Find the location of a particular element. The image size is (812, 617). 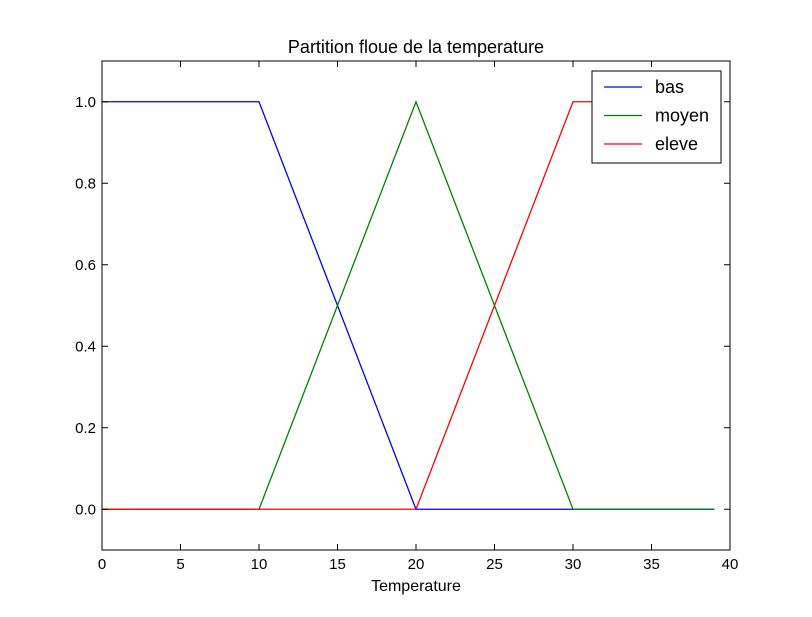

y-tick-label: 1.0 is located at coordinates (85, 102).